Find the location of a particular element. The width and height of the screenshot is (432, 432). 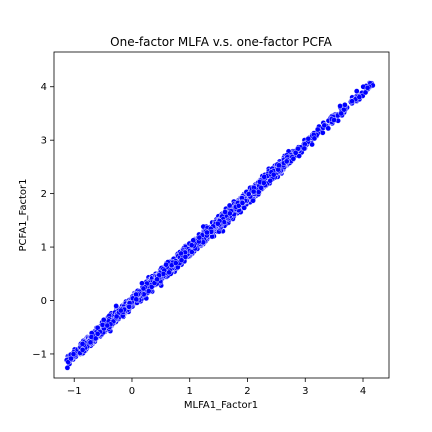

chart-title: One-factor MLFA v.s. one-factor PCFA is located at coordinates (221, 42).